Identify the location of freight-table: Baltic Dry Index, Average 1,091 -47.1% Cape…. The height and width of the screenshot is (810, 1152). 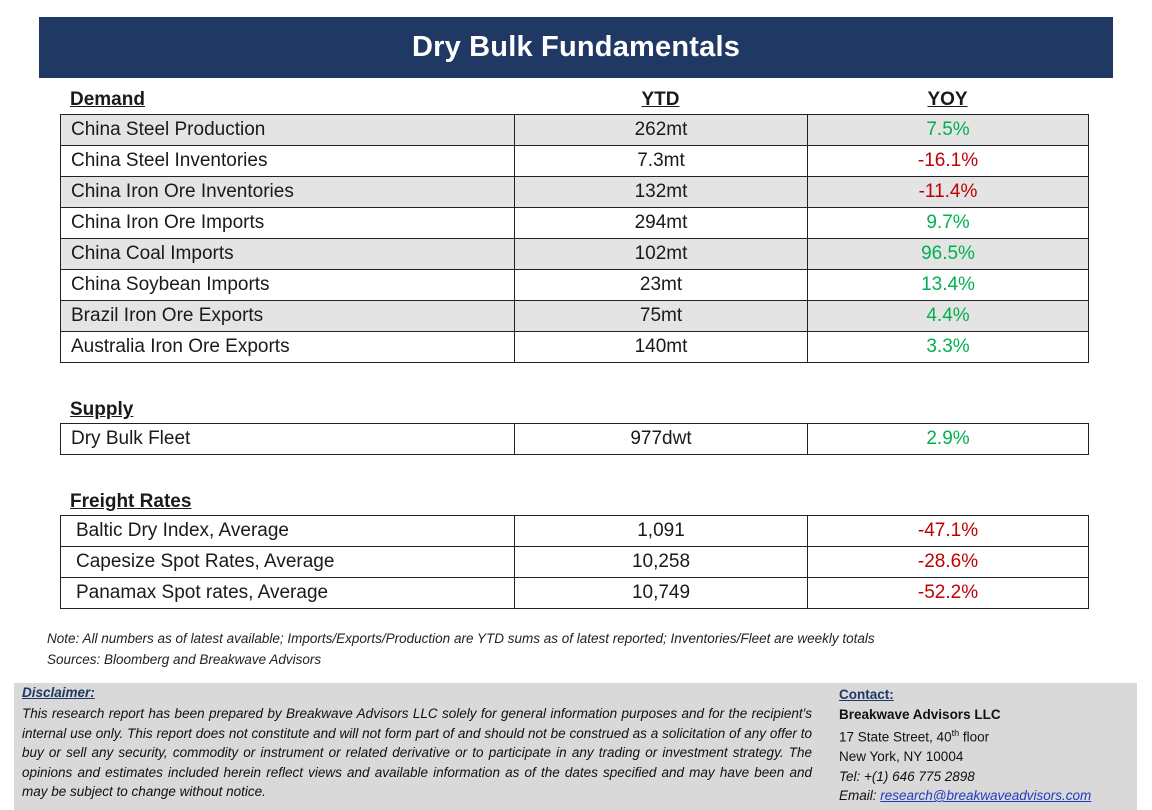
(574, 562).